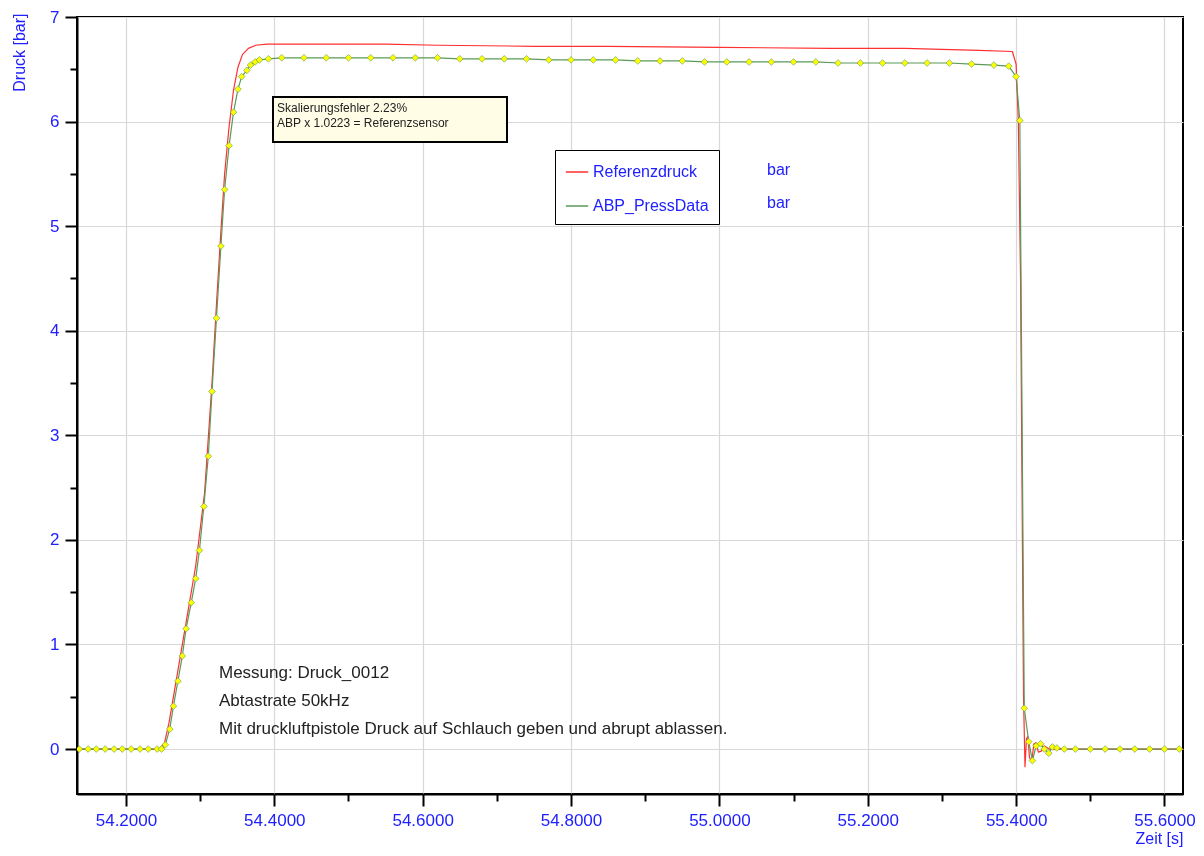 The image size is (1204, 856). I want to click on x-tick-label: 54.6000, so click(423, 820).